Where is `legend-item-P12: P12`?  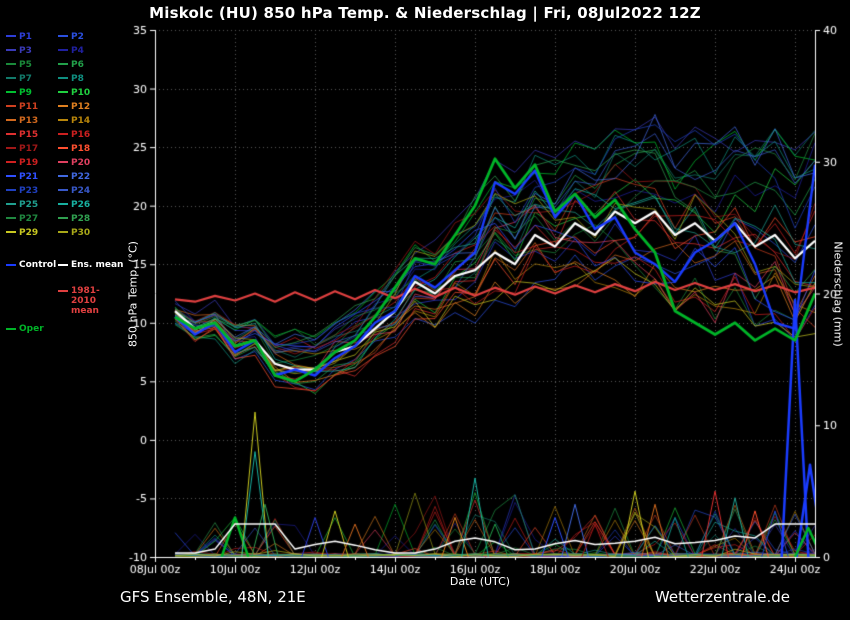 legend-item-P12: P12 is located at coordinates (106, 107).